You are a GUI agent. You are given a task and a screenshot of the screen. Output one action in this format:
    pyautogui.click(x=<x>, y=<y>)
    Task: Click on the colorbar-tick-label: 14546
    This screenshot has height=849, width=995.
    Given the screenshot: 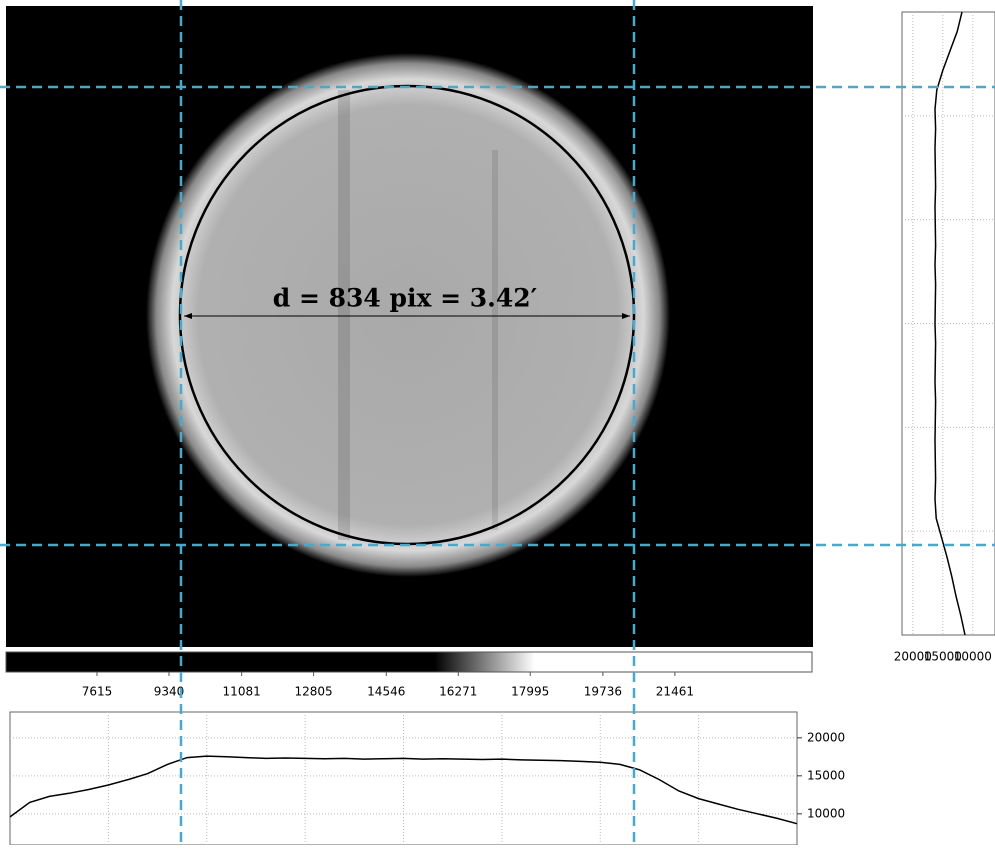 What is the action you would take?
    pyautogui.click(x=386, y=692)
    